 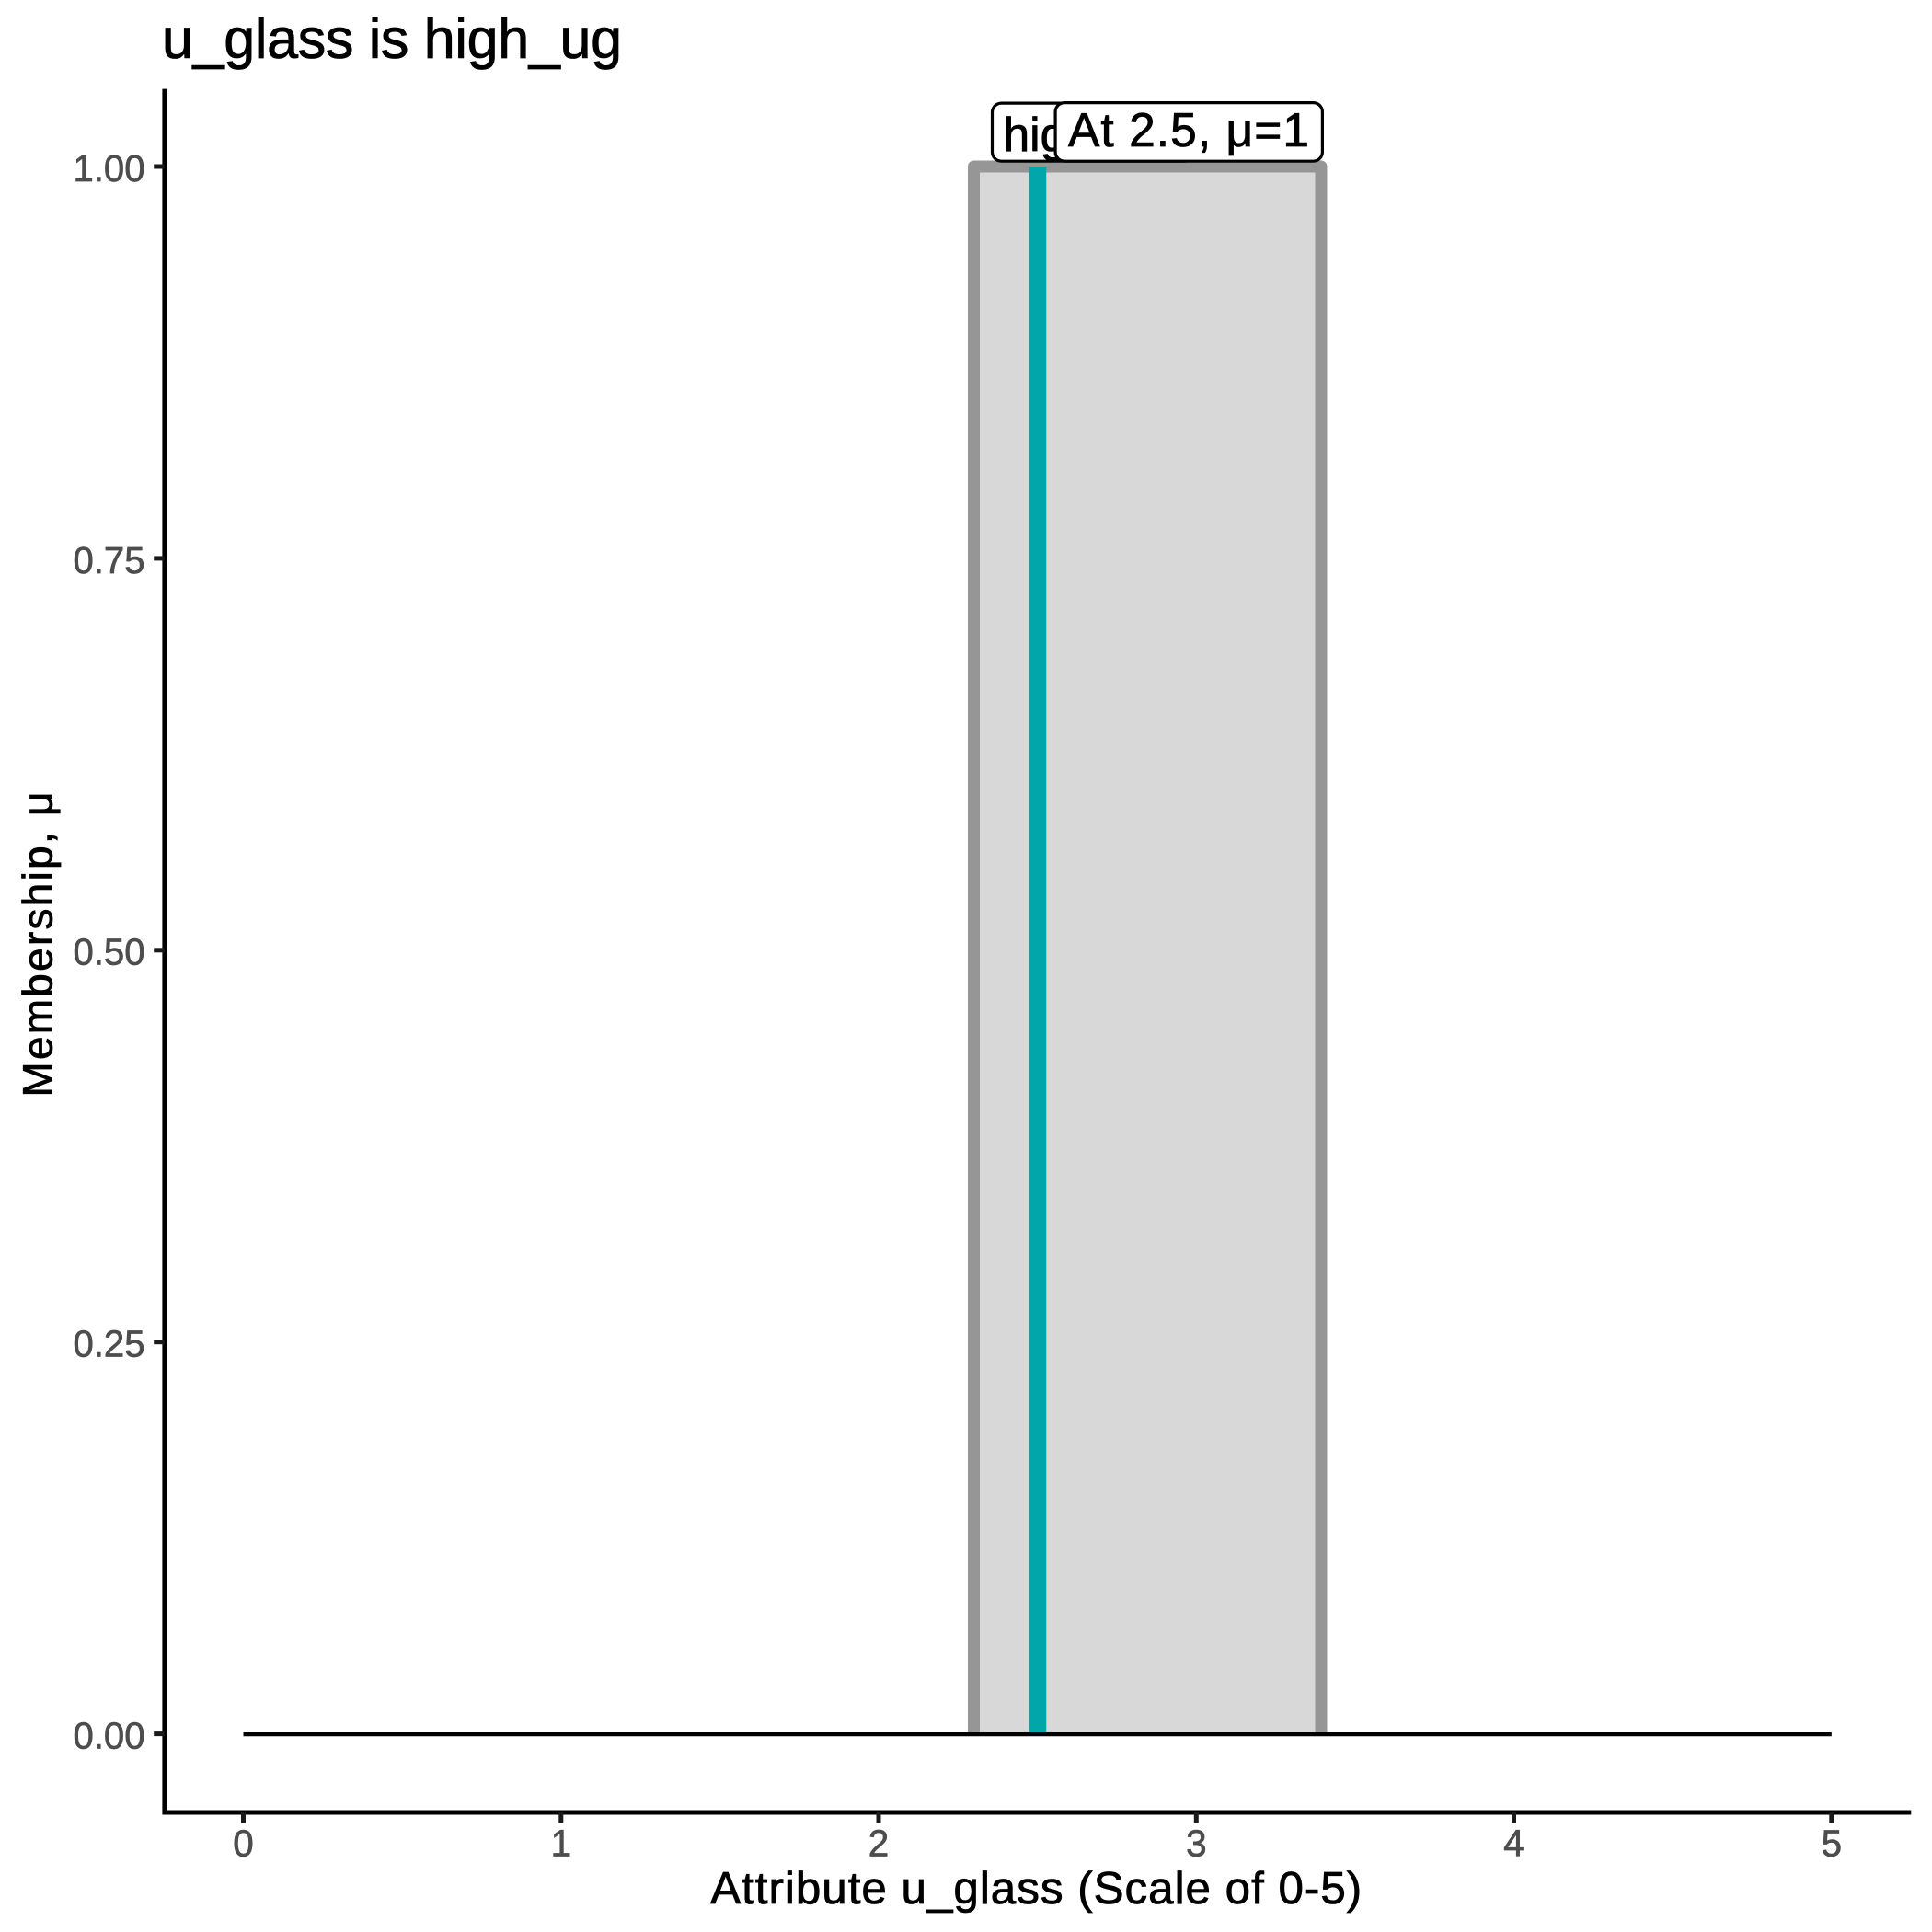 What do you see at coordinates (1513, 1844) in the screenshot?
I see `svg-text: 4` at bounding box center [1513, 1844].